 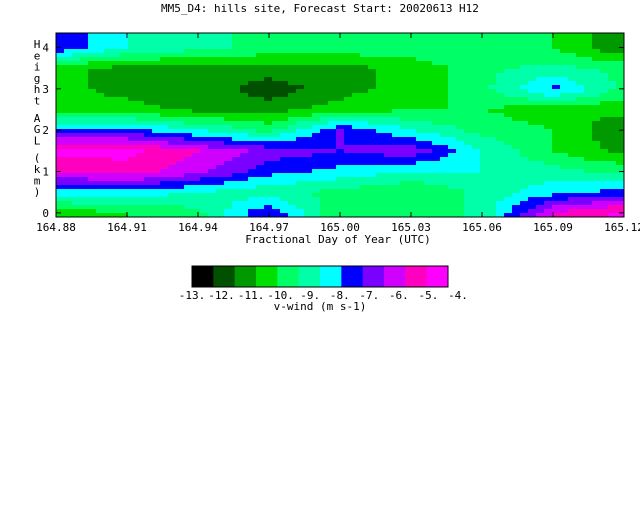 I want to click on y-tick-label: 2, so click(x=45, y=130).